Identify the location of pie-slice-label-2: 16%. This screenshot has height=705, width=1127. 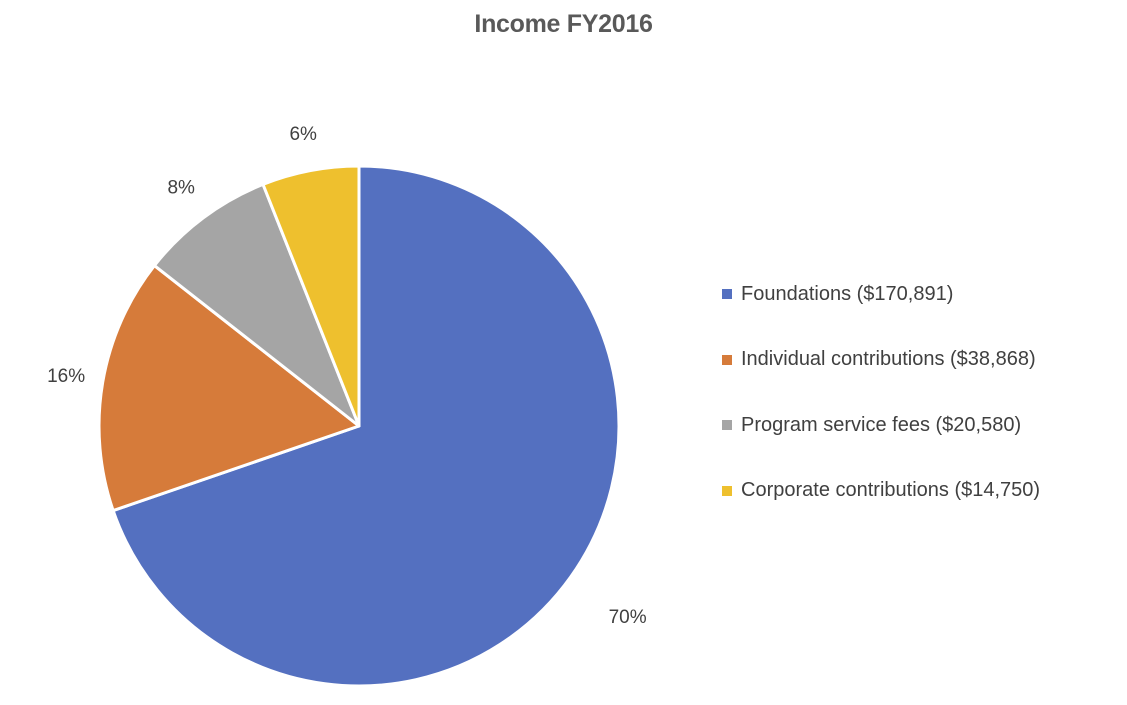
(66, 376).